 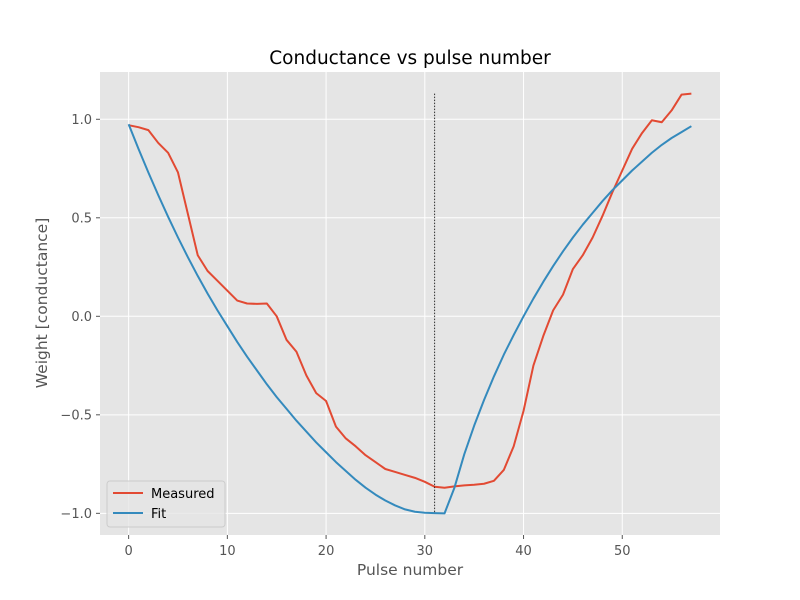 What do you see at coordinates (81, 218) in the screenshot?
I see `y-tick-label: 0.5` at bounding box center [81, 218].